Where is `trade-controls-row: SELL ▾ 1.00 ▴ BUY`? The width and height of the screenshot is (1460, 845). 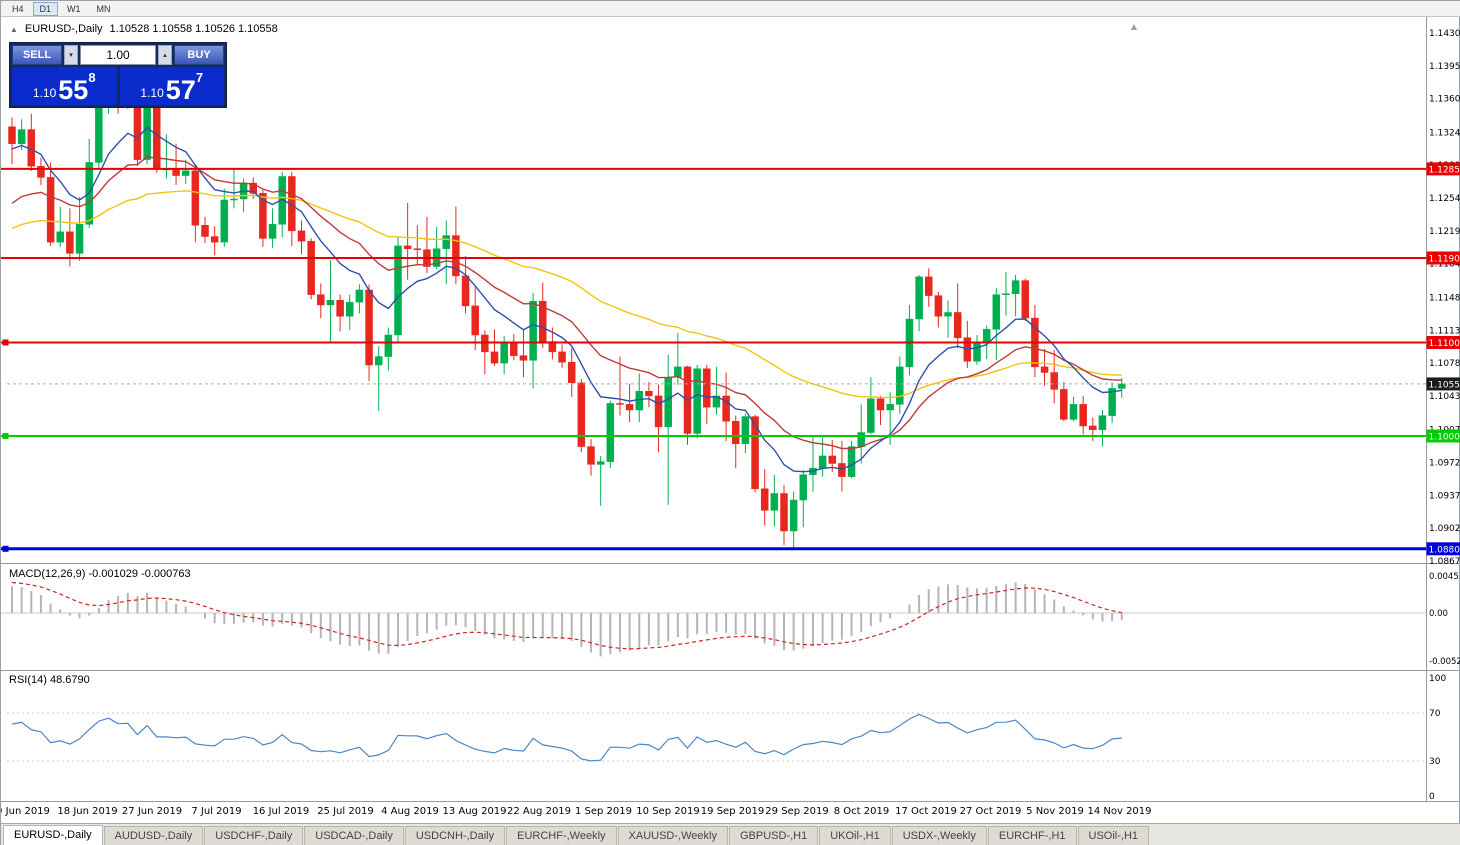 trade-controls-row: SELL ▾ 1.00 ▴ BUY is located at coordinates (118, 55).